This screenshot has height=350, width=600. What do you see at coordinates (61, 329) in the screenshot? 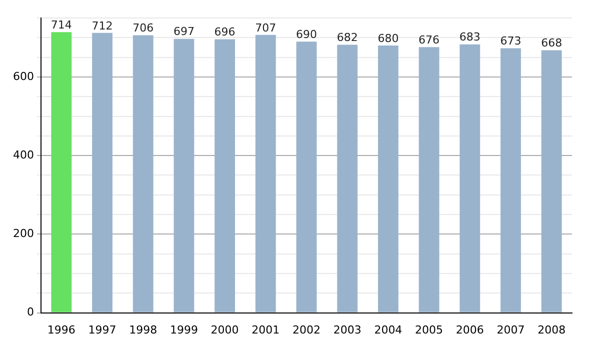
I see `x-tick-label: 1996` at bounding box center [61, 329].